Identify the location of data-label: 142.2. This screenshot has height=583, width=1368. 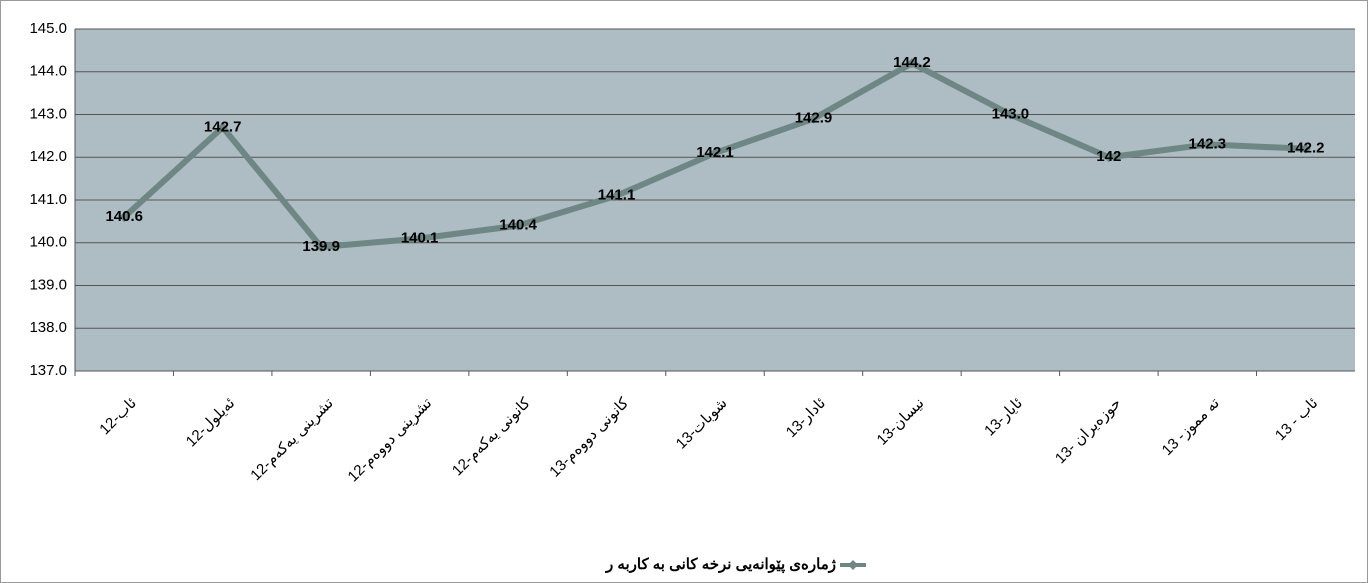
(1306, 148).